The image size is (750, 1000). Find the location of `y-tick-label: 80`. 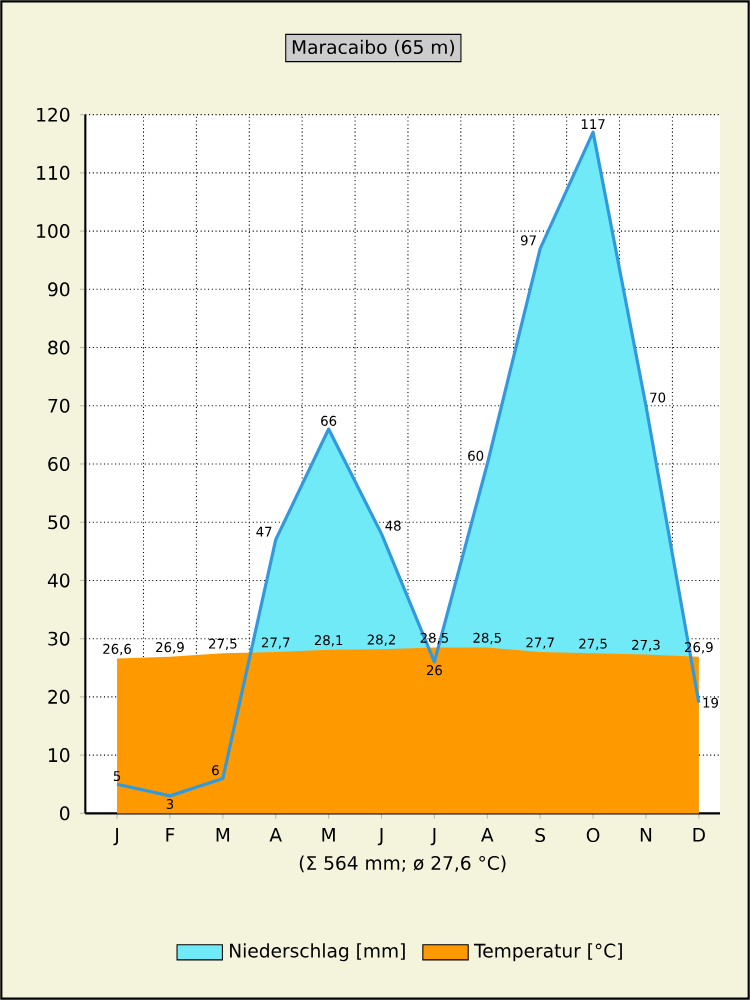

y-tick-label: 80 is located at coordinates (59, 347).